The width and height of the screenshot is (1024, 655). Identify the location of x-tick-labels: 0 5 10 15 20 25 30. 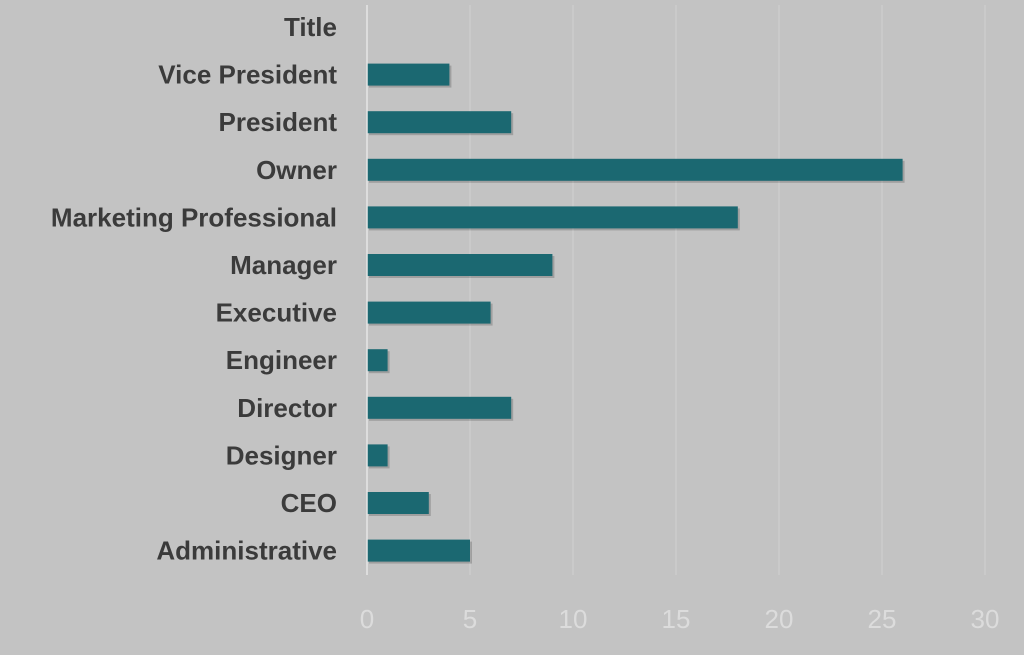
(680, 619).